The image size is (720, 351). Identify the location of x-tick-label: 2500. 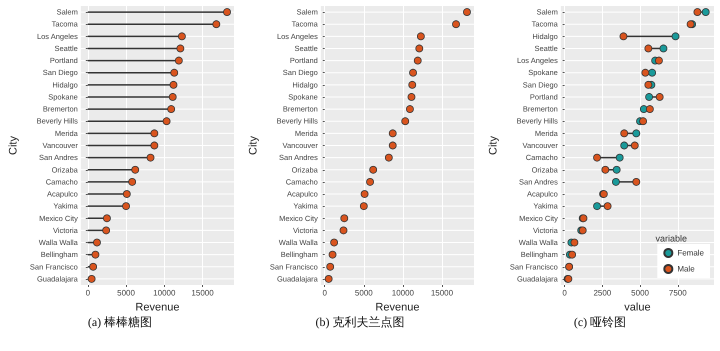
(602, 293).